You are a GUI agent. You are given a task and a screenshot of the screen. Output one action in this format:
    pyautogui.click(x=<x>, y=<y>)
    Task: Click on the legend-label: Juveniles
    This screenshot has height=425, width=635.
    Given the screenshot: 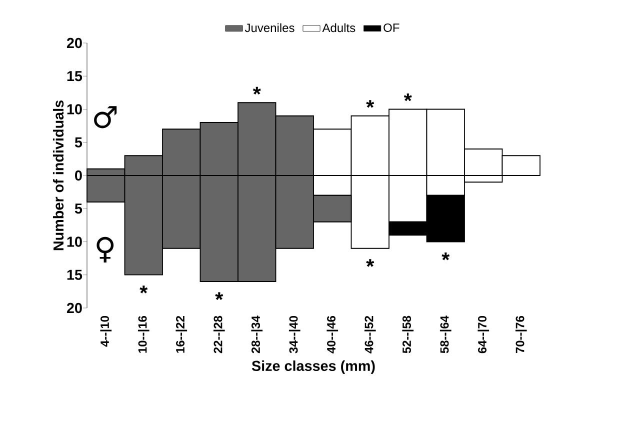 What is the action you would take?
    pyautogui.click(x=269, y=27)
    